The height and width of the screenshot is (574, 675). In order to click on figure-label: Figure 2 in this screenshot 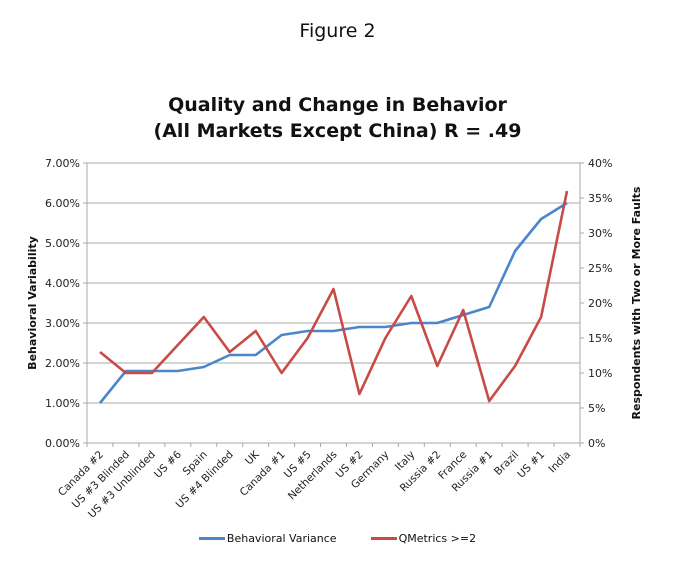, I will do `click(337, 31)`.